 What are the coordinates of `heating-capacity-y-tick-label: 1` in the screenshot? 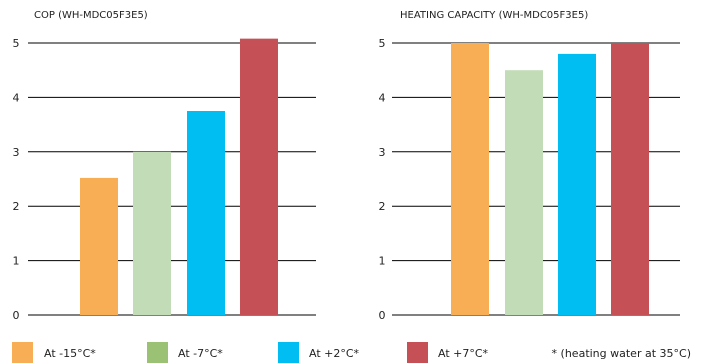 It's located at (382, 261).